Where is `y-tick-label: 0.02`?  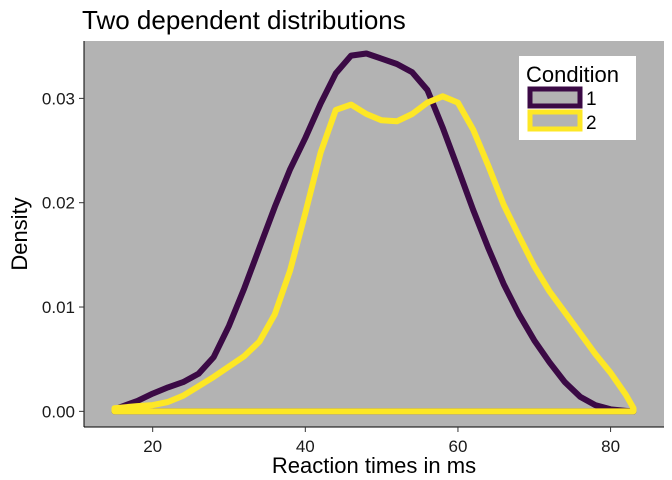
y-tick-label: 0.02 is located at coordinates (58, 203).